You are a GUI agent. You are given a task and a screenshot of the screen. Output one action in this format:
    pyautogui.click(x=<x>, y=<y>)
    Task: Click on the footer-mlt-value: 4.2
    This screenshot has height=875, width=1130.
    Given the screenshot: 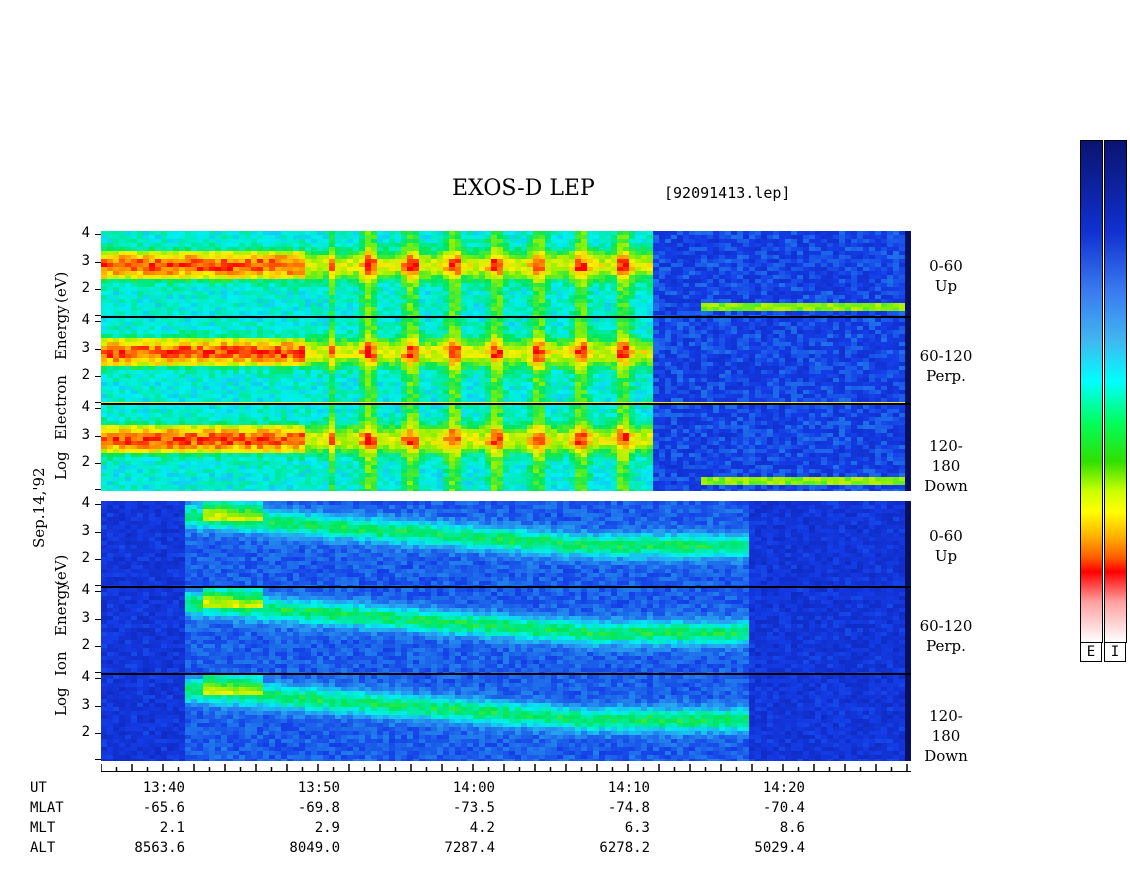 What is the action you would take?
    pyautogui.click(x=482, y=828)
    